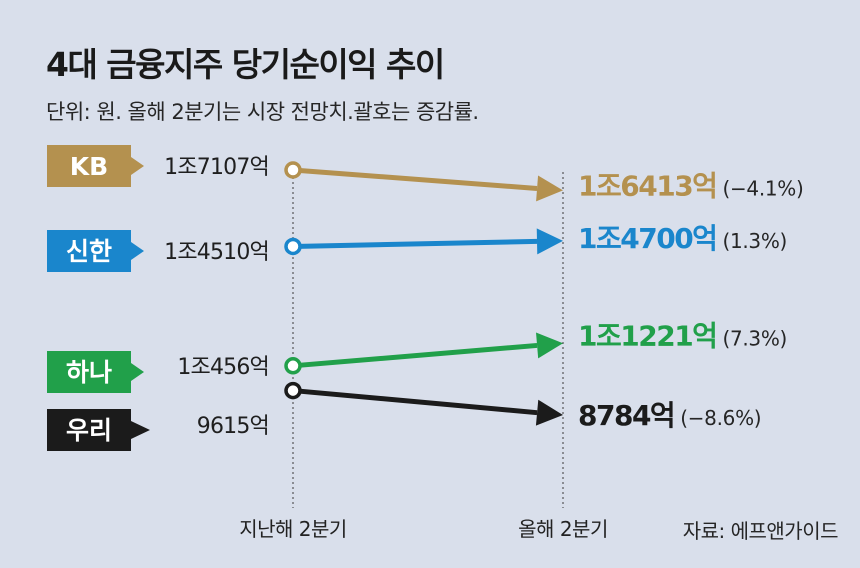 Image resolution: width=860 pixels, height=568 pixels. What do you see at coordinates (89, 251) in the screenshot?
I see `series-name-label: 신한` at bounding box center [89, 251].